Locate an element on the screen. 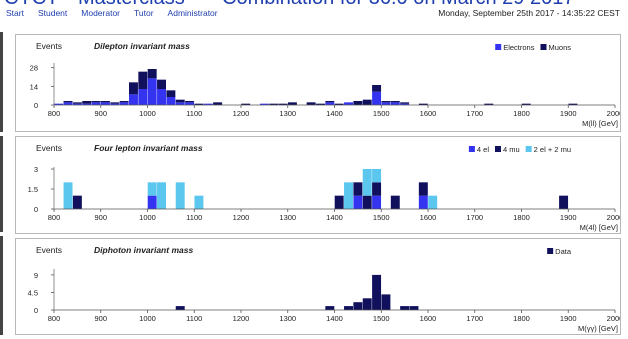 The height and width of the screenshot is (339, 628). chart-title: Diphoton invariant mass is located at coordinates (143, 250).